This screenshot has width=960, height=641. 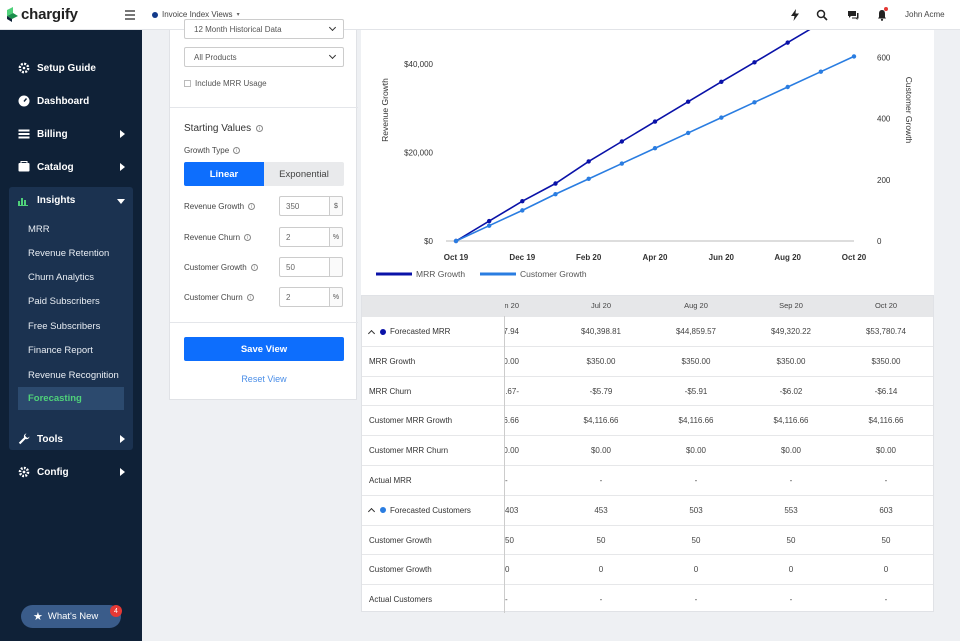 I want to click on views-label: Invoice Index Views, so click(x=197, y=14).